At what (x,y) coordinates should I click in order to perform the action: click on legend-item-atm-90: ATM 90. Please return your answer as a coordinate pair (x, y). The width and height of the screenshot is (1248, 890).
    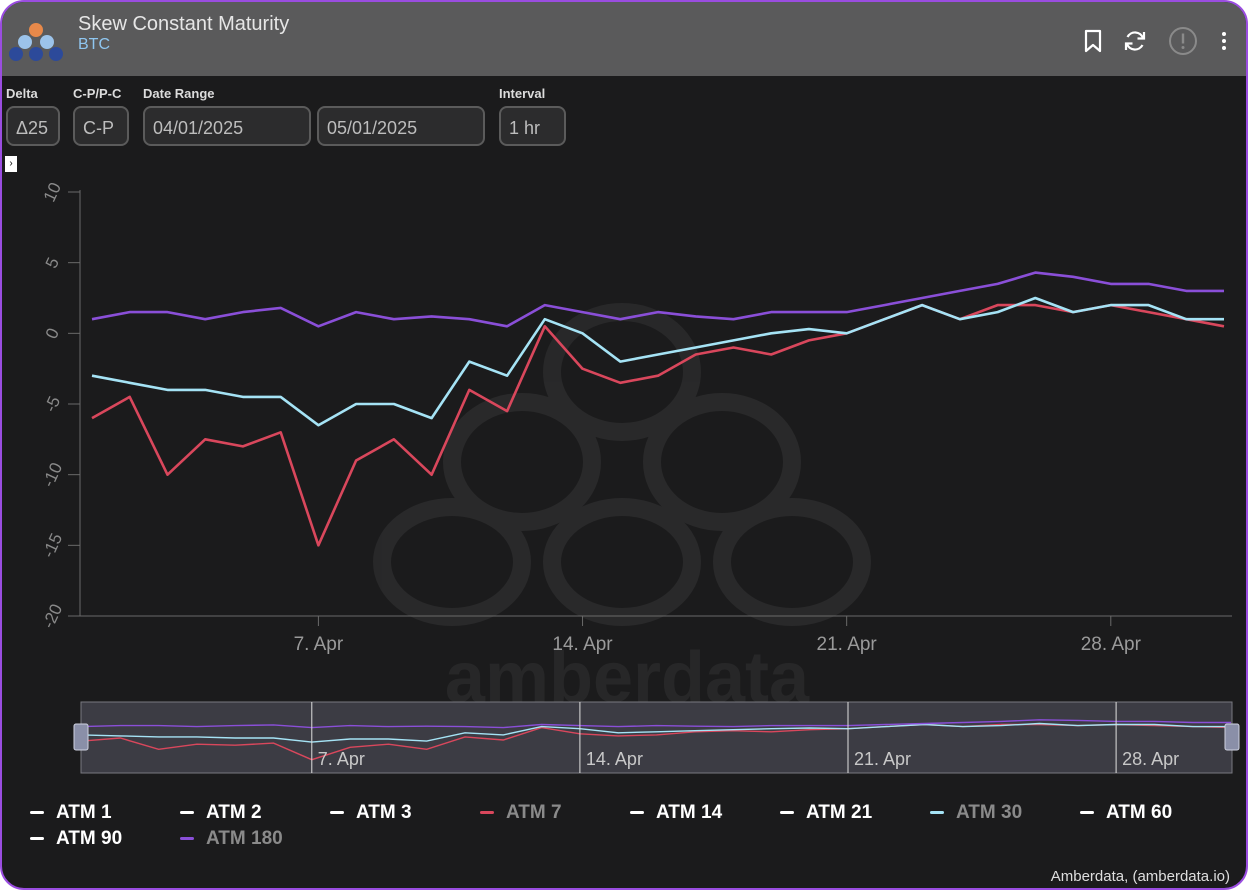
    Looking at the image, I should click on (76, 839).